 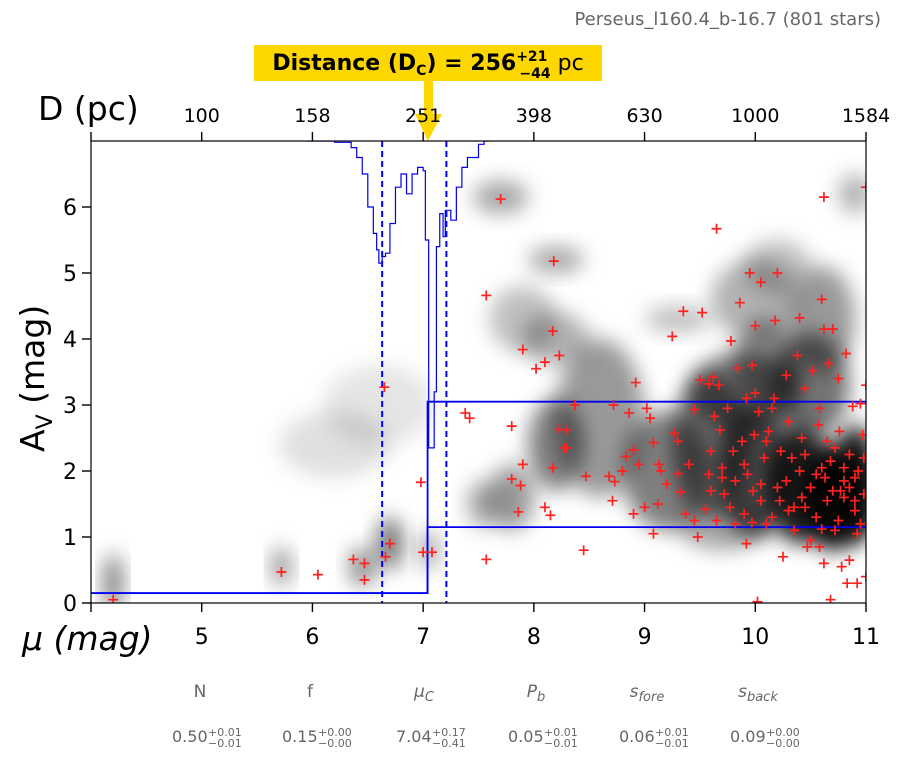 What do you see at coordinates (644, 116) in the screenshot?
I see `top-tick-label: 630` at bounding box center [644, 116].